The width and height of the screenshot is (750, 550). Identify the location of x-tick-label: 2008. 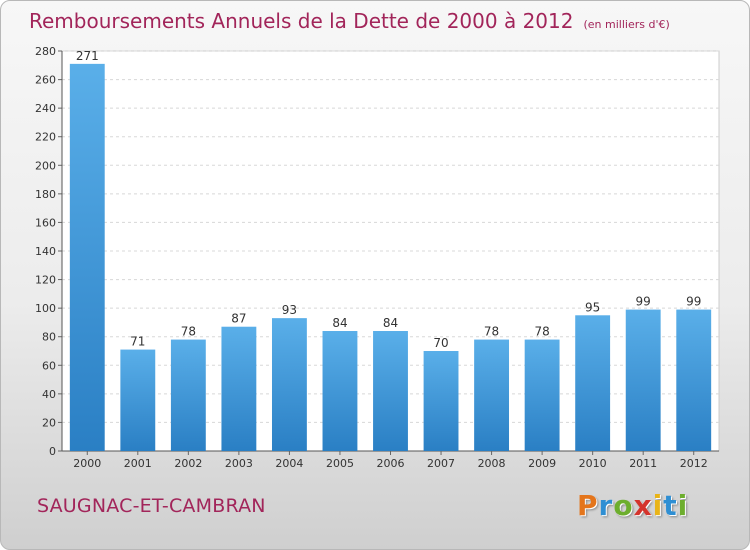
(492, 463).